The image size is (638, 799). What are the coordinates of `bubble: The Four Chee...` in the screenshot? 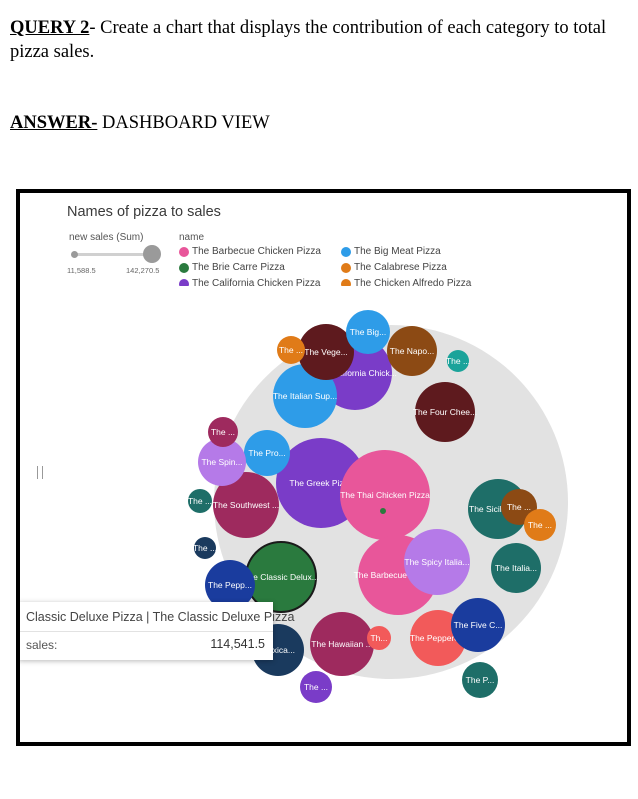 It's located at (445, 412).